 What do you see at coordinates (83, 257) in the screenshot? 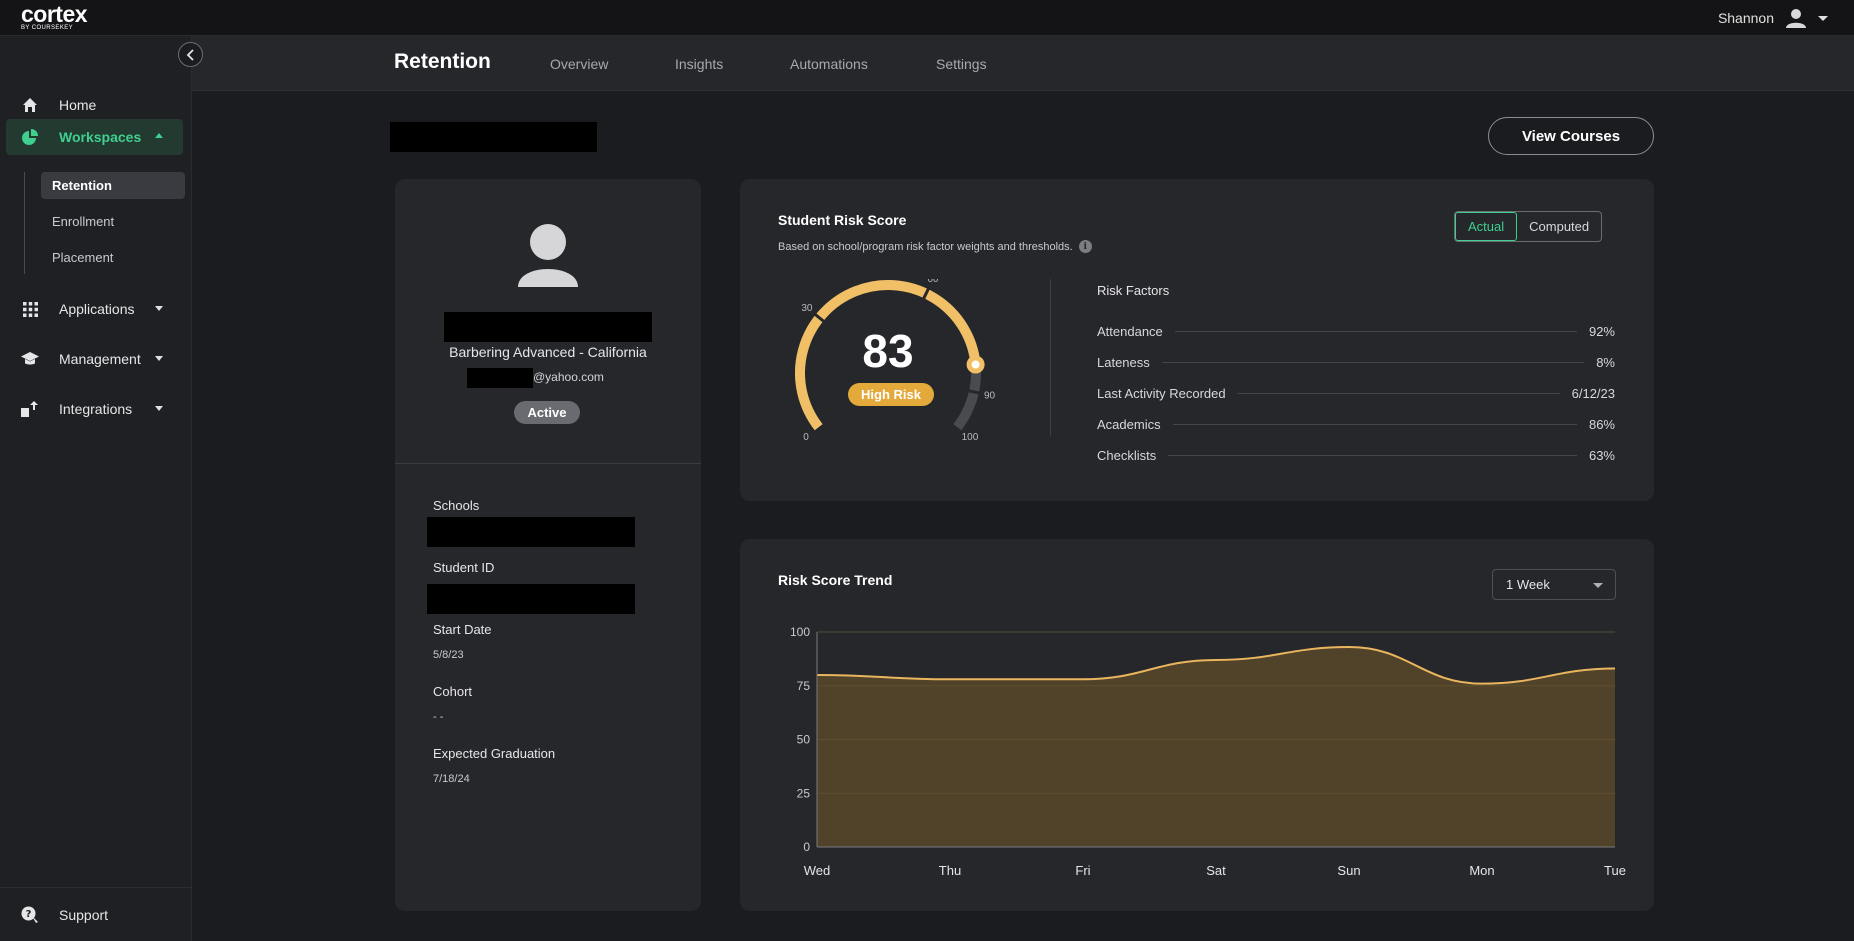
I see `subnav-label: Placement` at bounding box center [83, 257].